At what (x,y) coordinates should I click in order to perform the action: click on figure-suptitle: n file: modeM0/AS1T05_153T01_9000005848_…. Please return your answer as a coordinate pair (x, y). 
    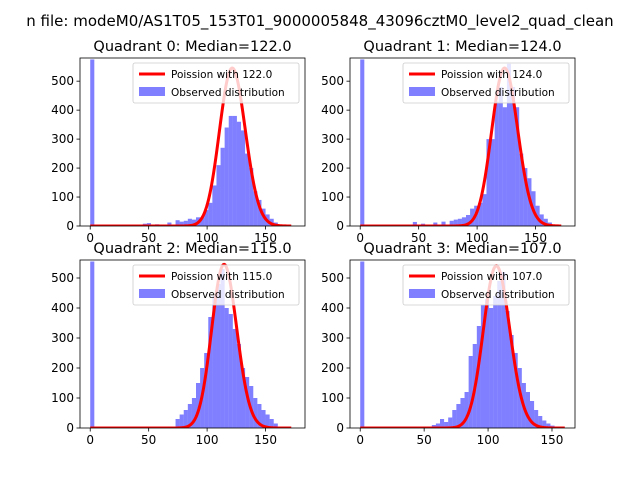
    Looking at the image, I should click on (319, 21).